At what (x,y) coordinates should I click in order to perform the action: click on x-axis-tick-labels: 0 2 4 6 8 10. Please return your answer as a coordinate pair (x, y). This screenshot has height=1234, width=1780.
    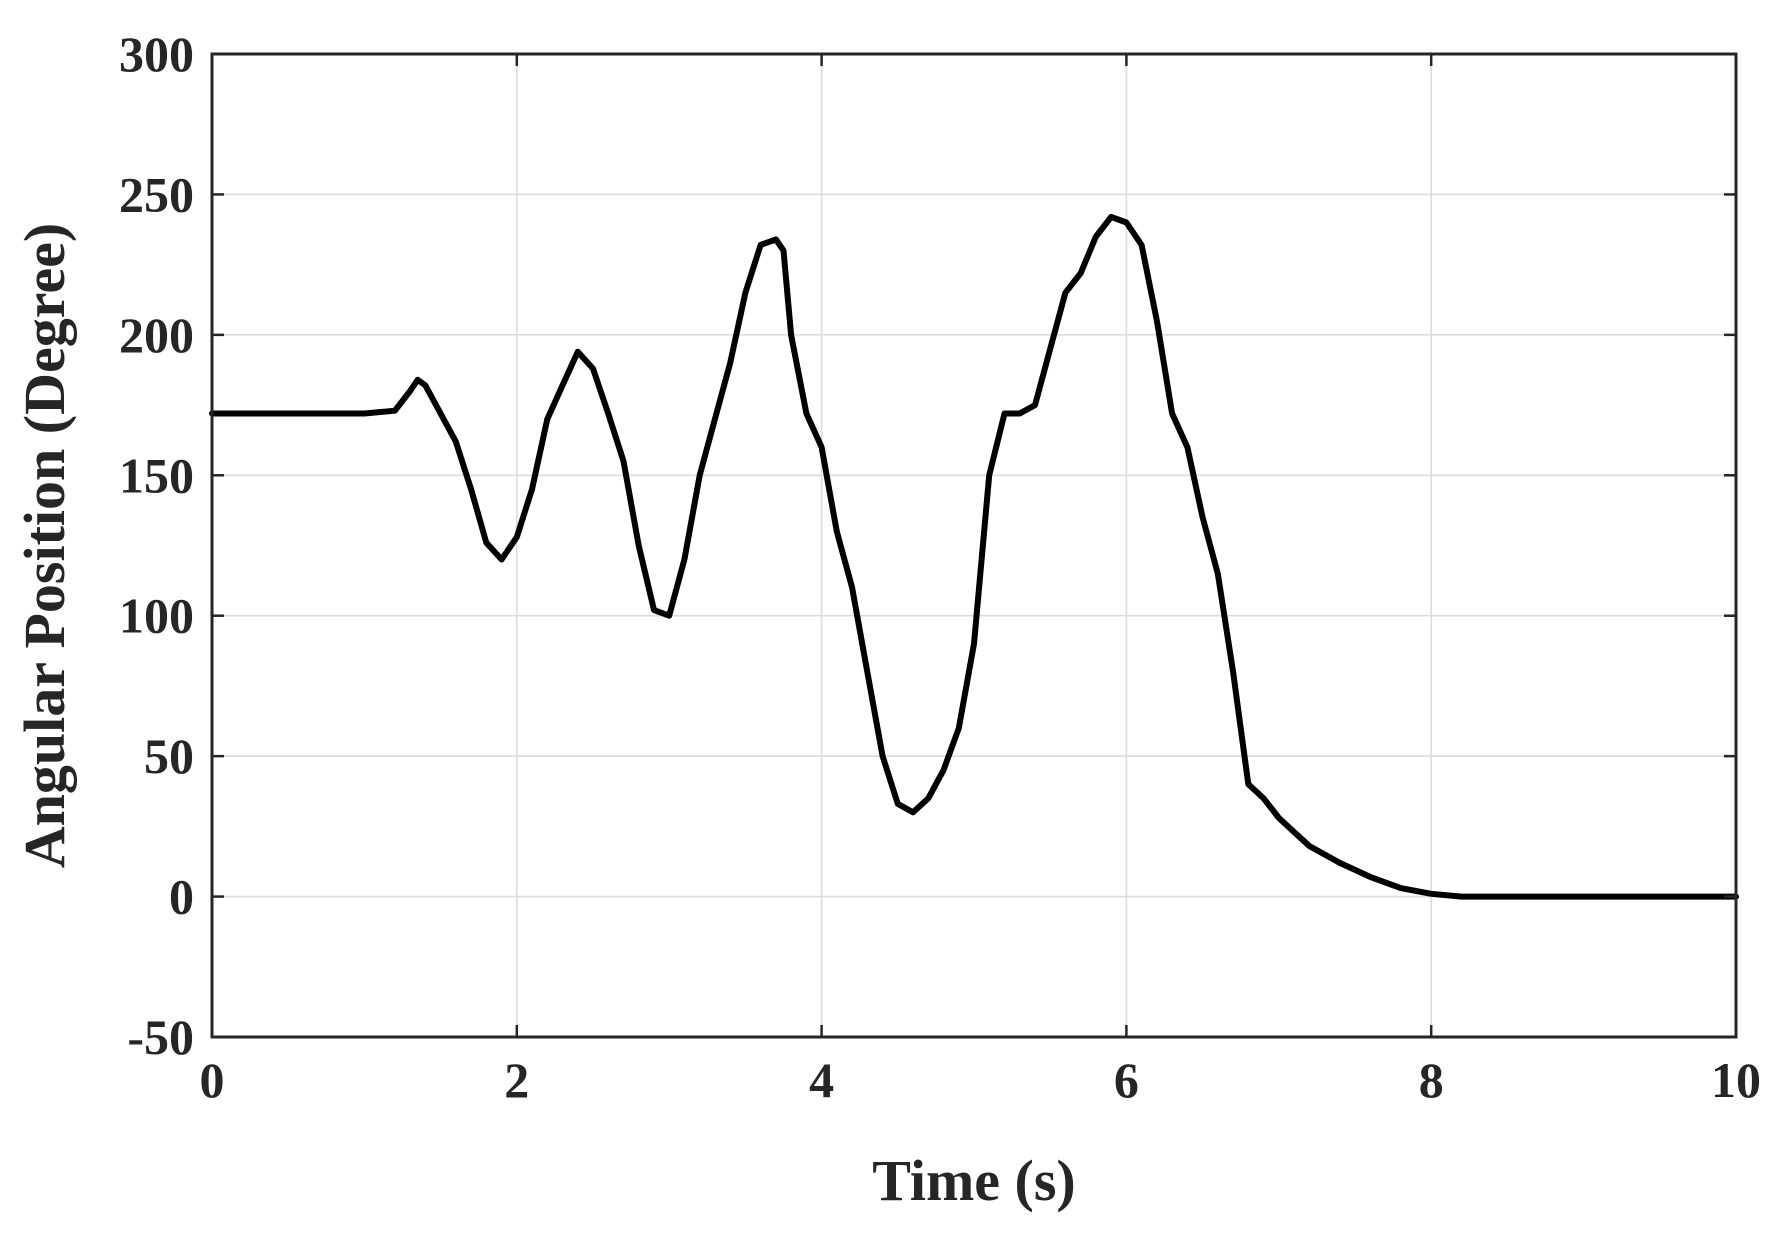
    Looking at the image, I should click on (981, 1080).